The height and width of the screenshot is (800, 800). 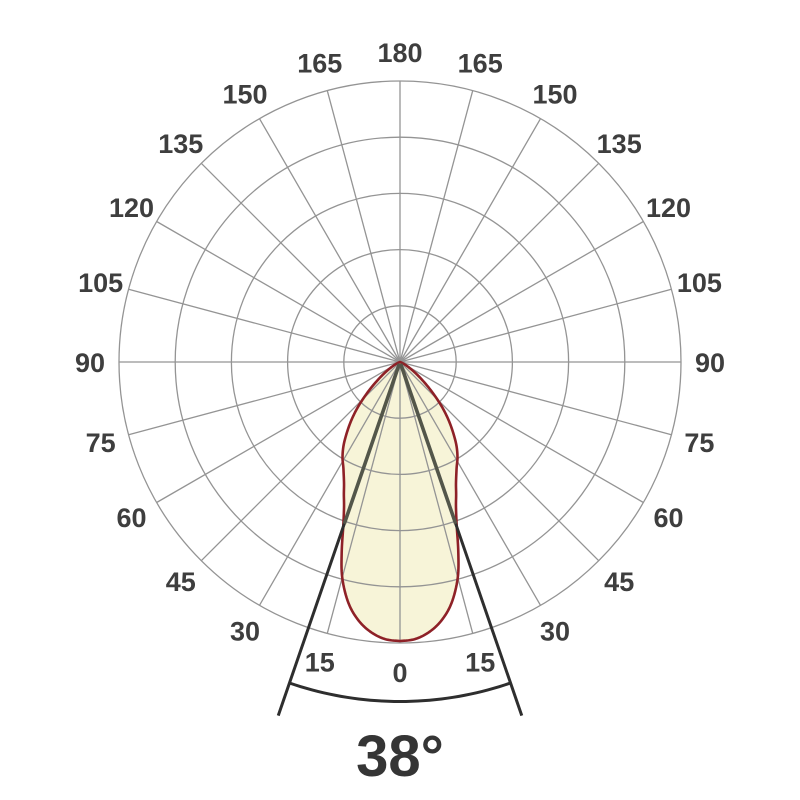 I want to click on beam-lobe-outline, so click(x=400, y=501).